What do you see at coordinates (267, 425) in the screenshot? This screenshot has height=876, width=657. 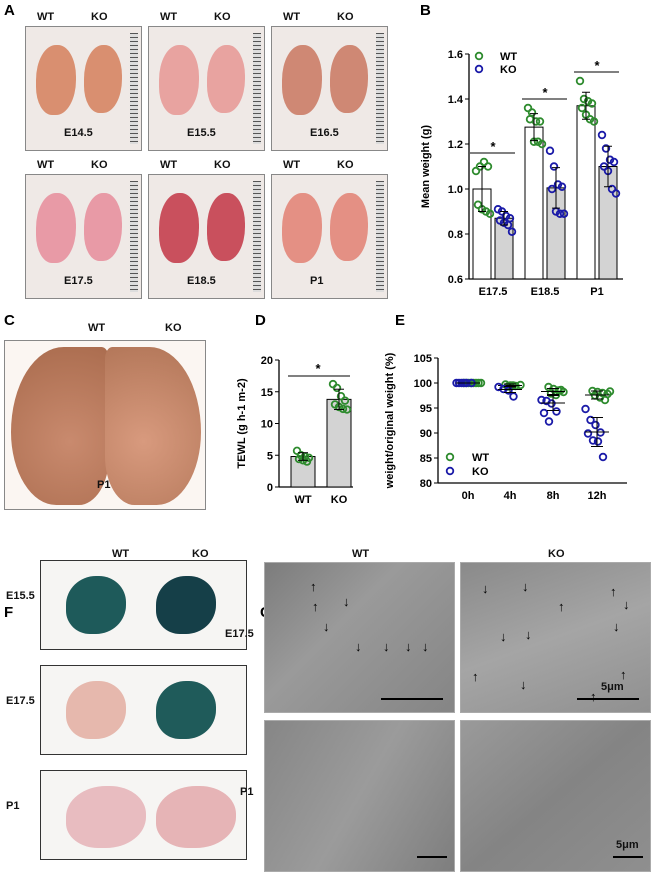 I see `y-tick-label: 10` at bounding box center [267, 425].